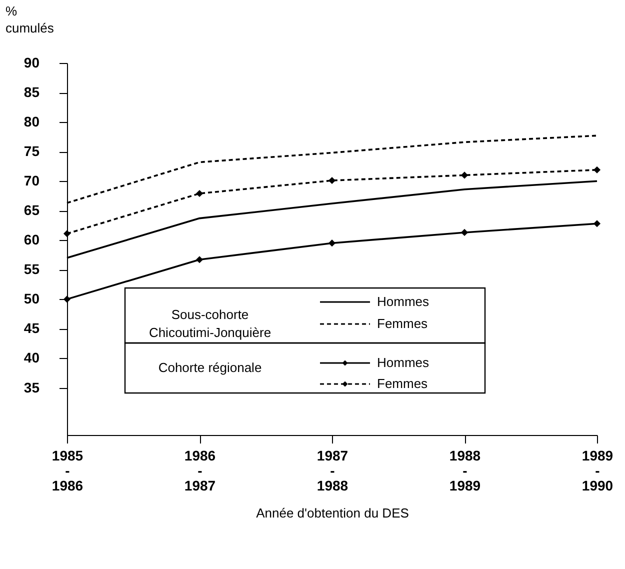 Image resolution: width=625 pixels, height=569 pixels. What do you see at coordinates (32, 358) in the screenshot?
I see `y-tick-label: 40` at bounding box center [32, 358].